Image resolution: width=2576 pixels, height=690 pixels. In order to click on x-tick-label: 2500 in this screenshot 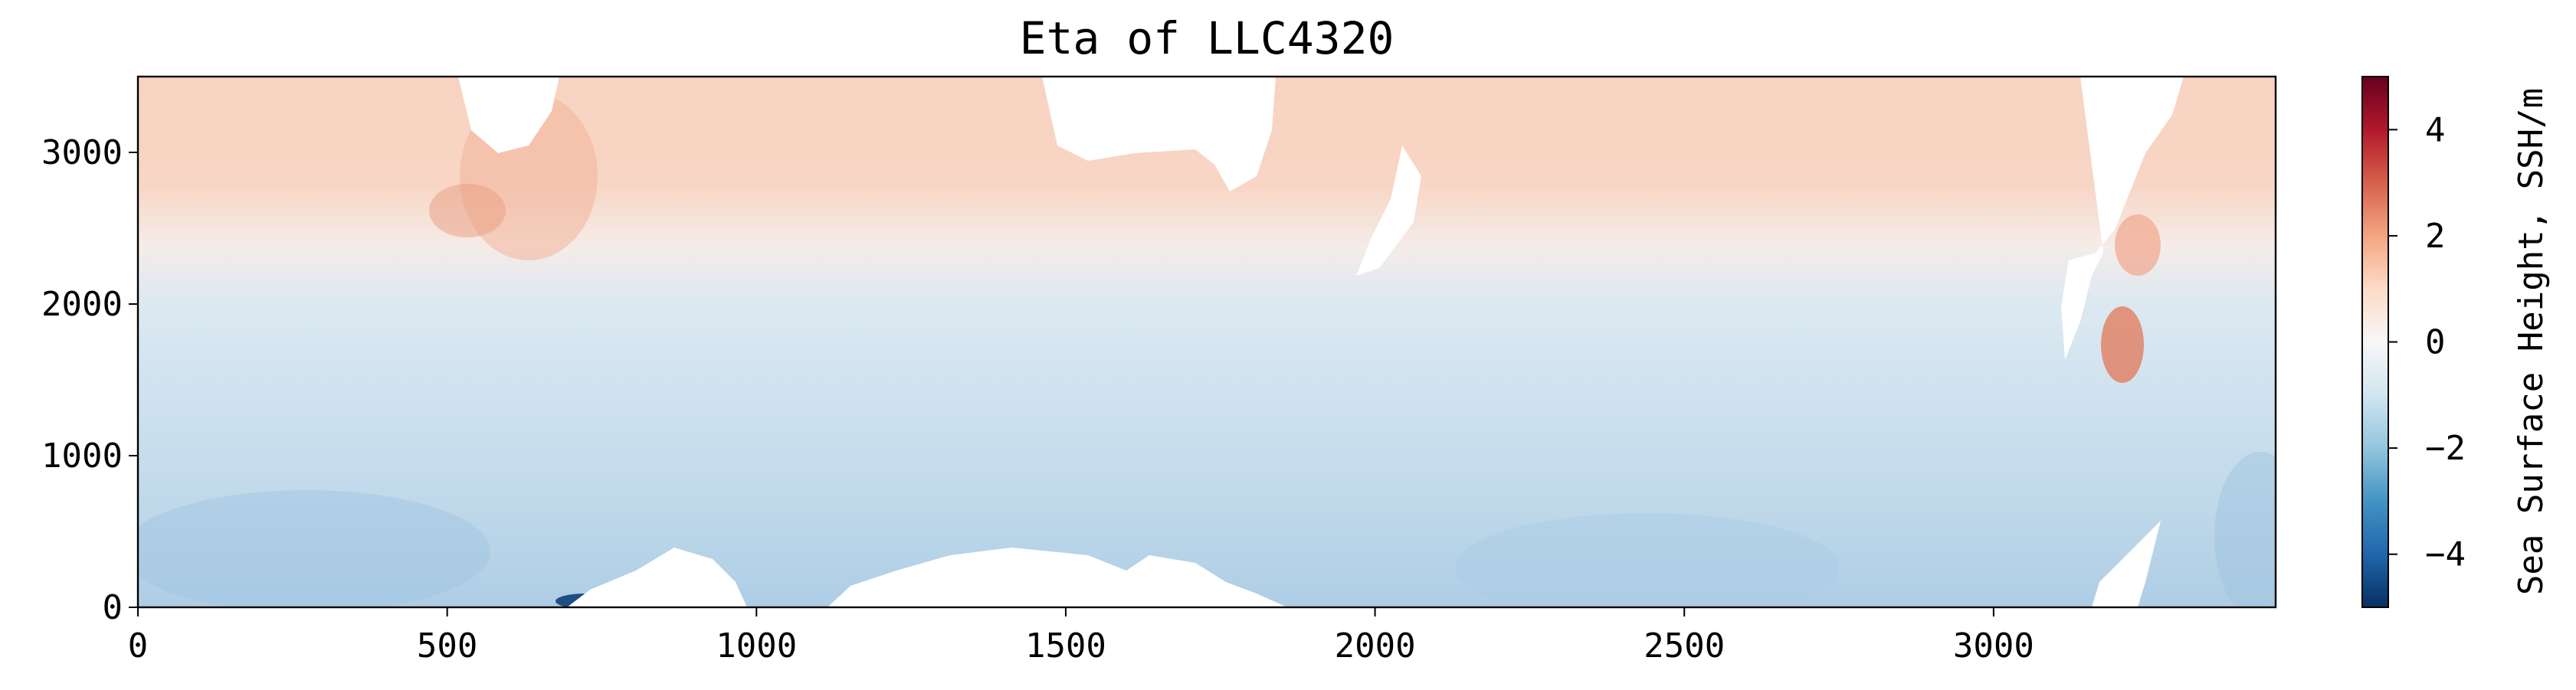, I will do `click(1684, 645)`.